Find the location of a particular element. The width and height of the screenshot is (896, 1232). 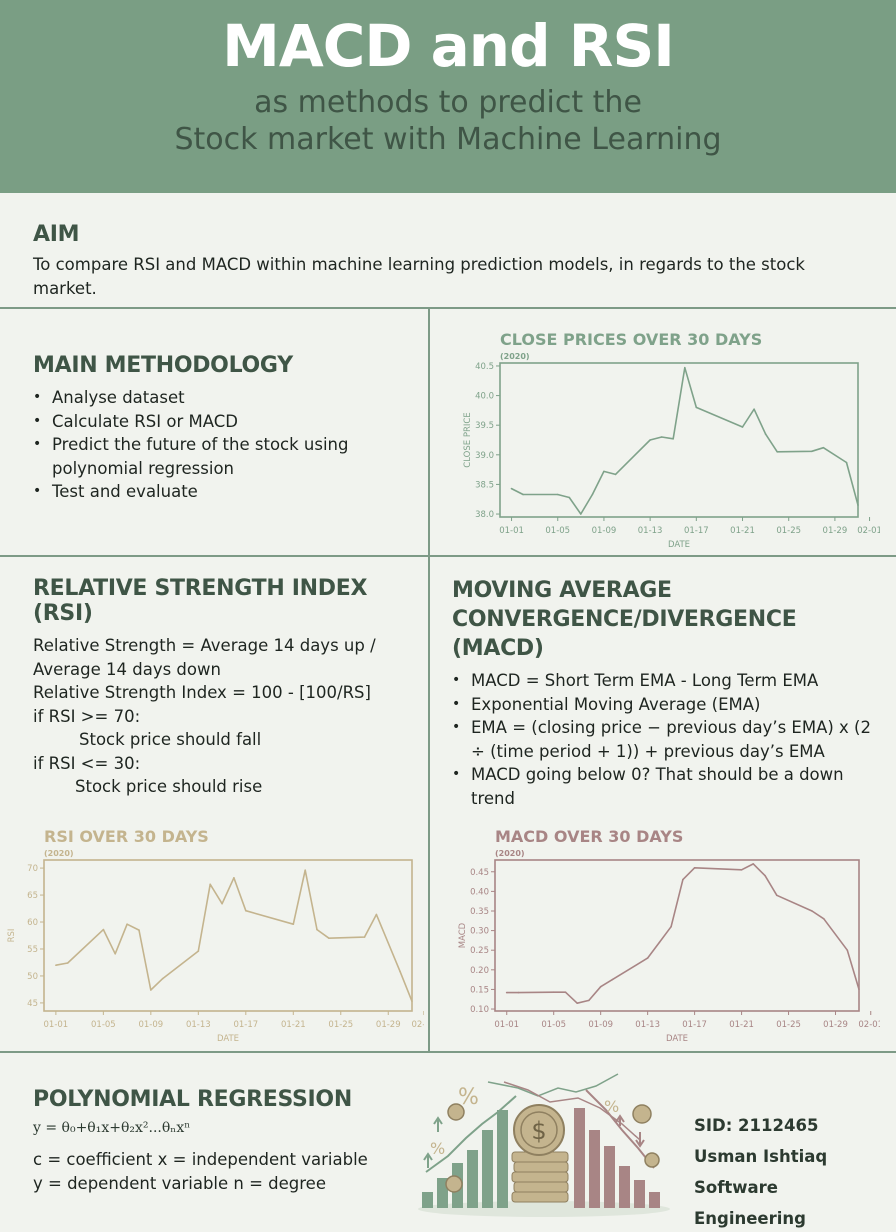

poster-subtitle-line2: Stock market with Machine Learning is located at coordinates (448, 139).